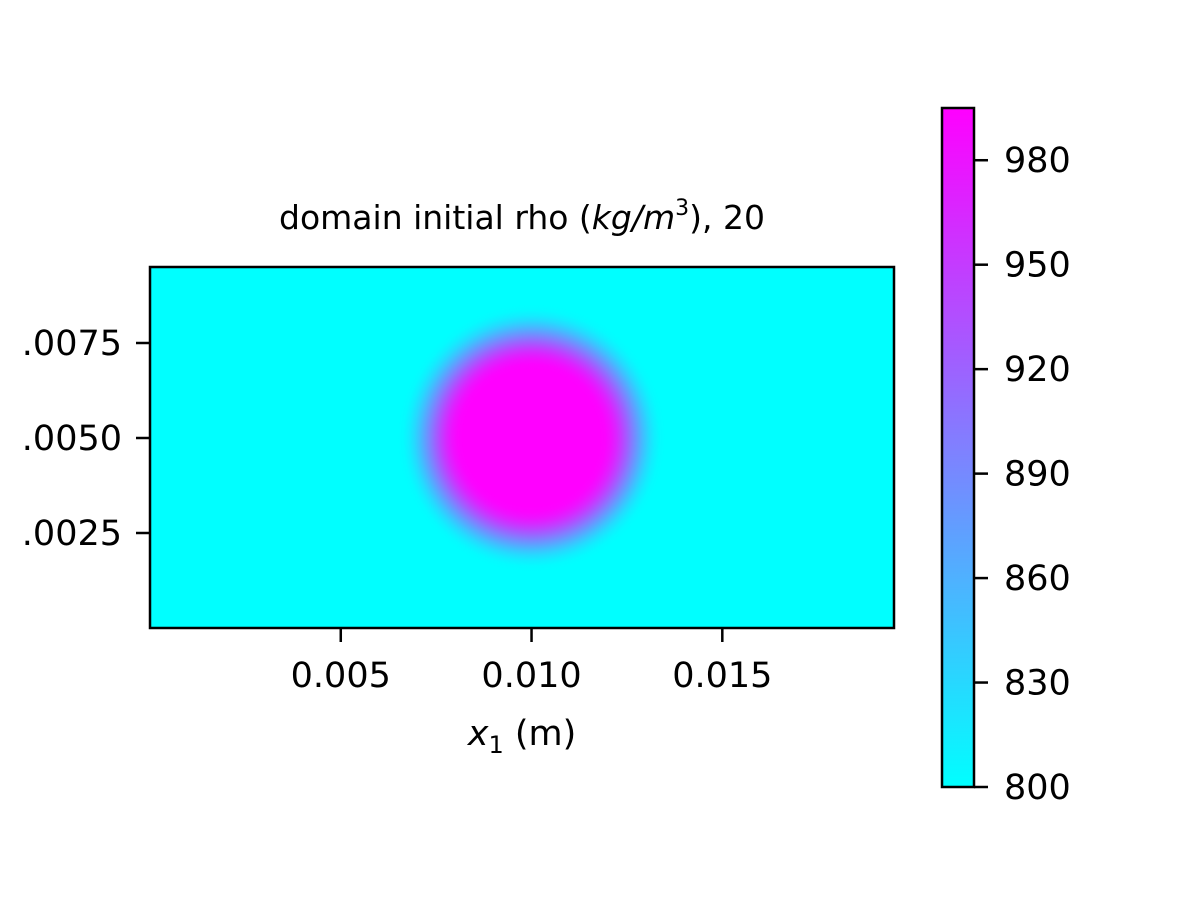 The width and height of the screenshot is (1200, 900). I want to click on title-prefix: domain initial rho (, so click(435, 217).